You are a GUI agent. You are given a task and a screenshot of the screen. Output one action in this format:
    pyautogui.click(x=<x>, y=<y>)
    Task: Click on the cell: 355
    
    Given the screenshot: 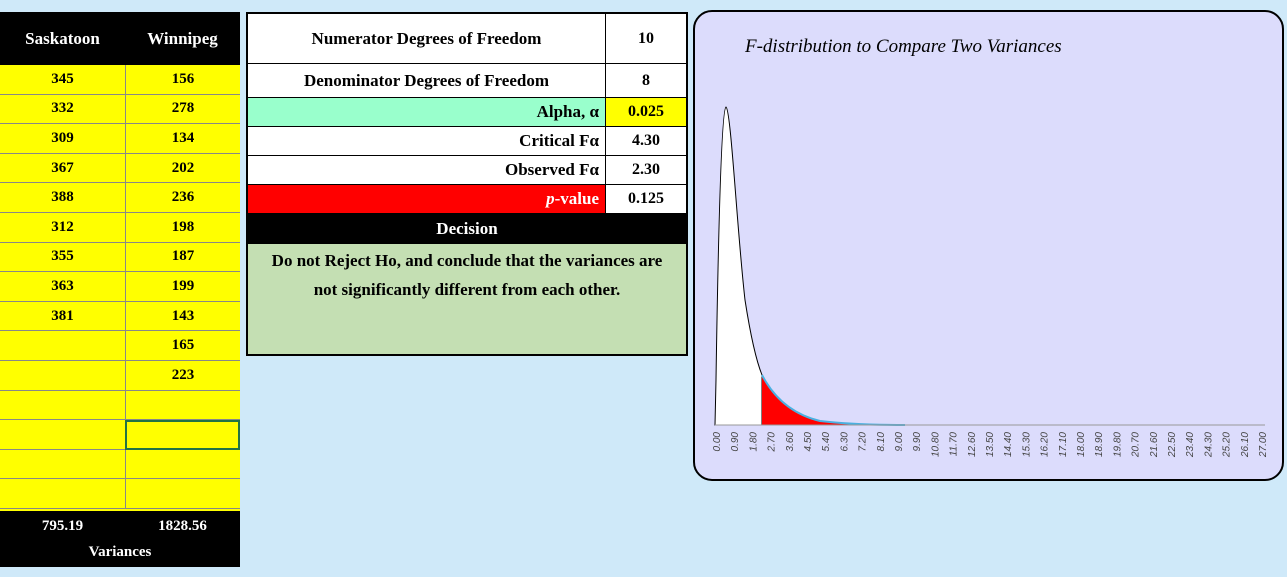 What is the action you would take?
    pyautogui.click(x=62, y=258)
    